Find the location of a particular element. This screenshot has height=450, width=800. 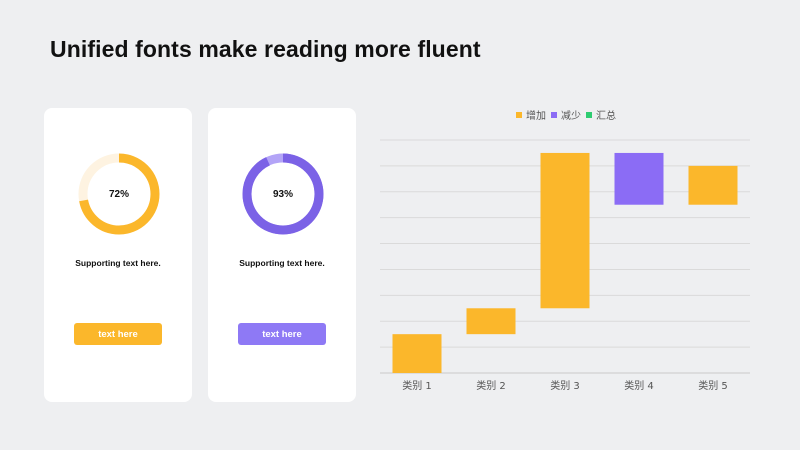

stat-card-2: 93% Supporting text here. text here is located at coordinates (282, 255).